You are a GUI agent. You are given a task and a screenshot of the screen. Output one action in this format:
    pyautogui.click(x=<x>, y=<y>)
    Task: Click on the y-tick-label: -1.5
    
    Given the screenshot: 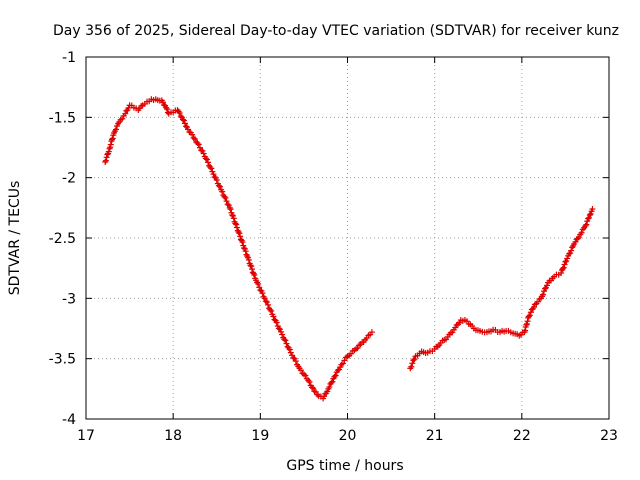 What is the action you would take?
    pyautogui.click(x=62, y=118)
    